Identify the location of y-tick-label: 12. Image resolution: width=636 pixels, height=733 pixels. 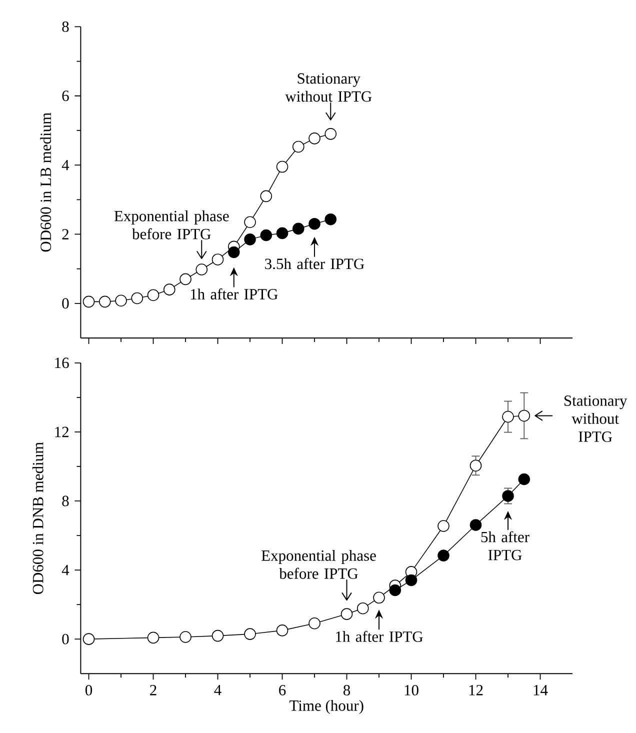
(61, 432).